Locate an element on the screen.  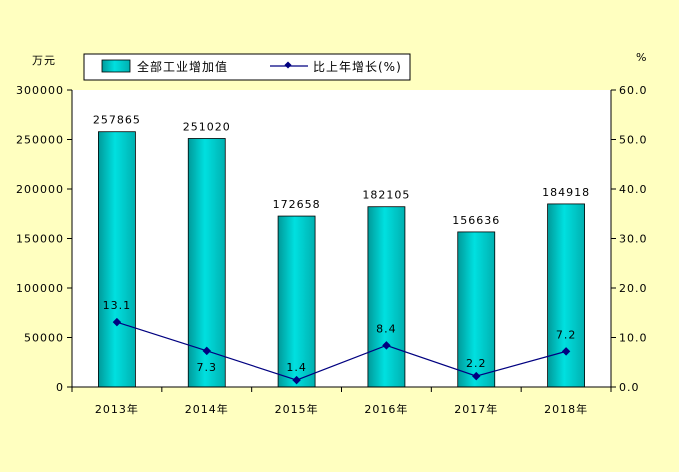
line-value-label: 7.3 is located at coordinates (207, 367).